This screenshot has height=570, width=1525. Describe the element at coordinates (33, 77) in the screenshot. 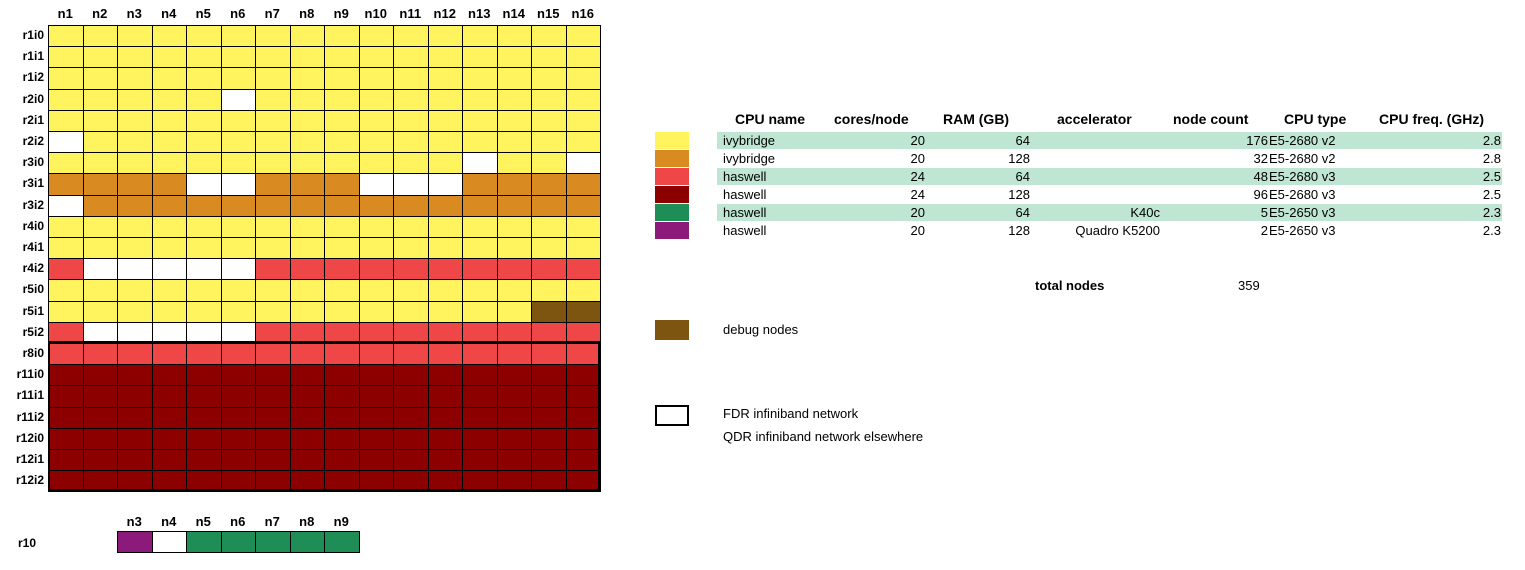

I see `row-label: r1i2` at that location.